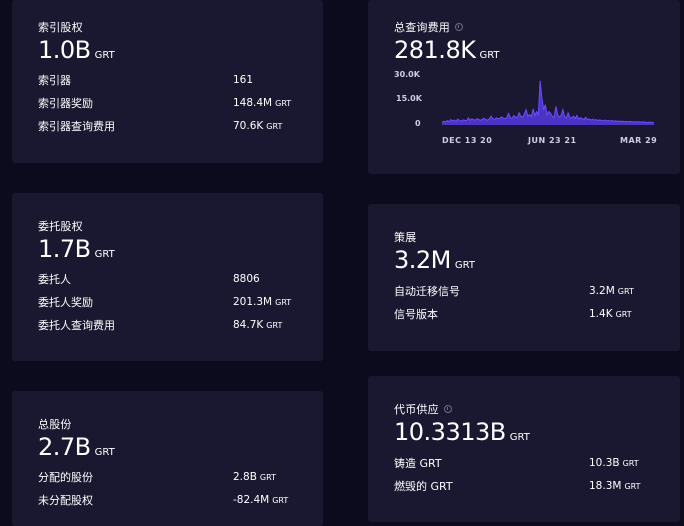 This screenshot has height=526, width=684. What do you see at coordinates (450, 432) in the screenshot?
I see `big-value: 10.3313B` at bounding box center [450, 432].